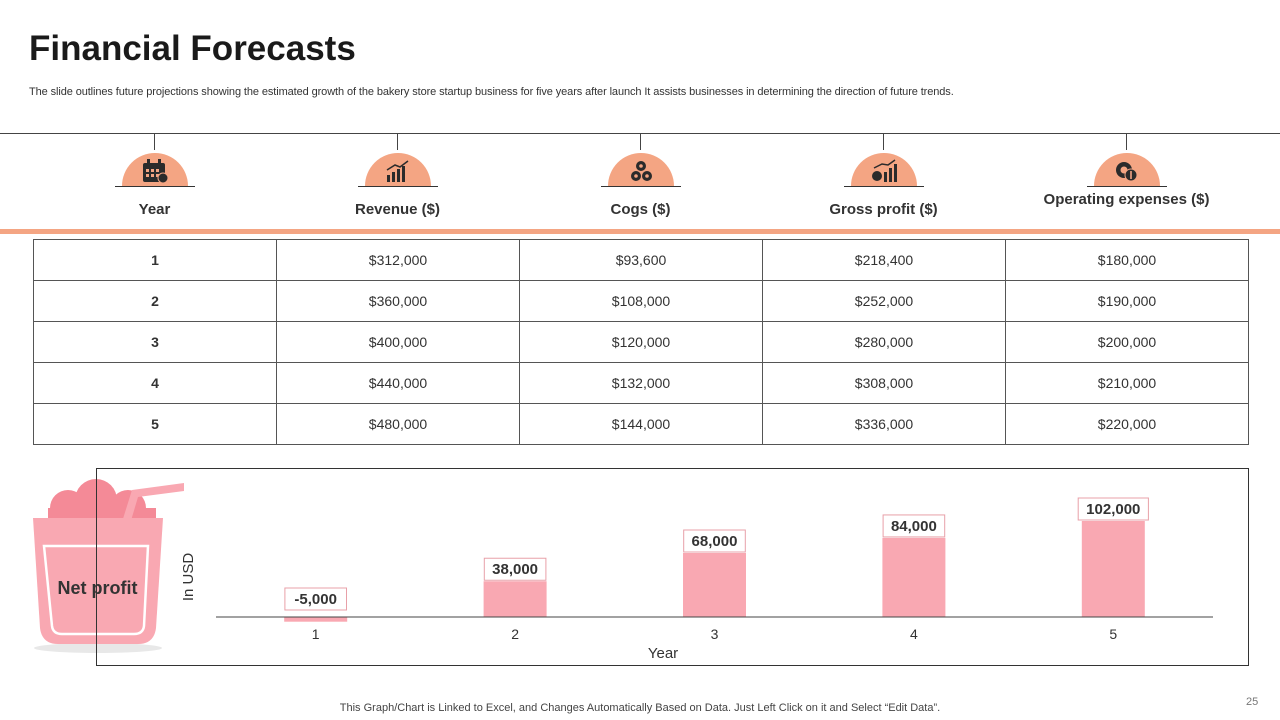 The width and height of the screenshot is (1280, 720). I want to click on dollar-gear-icon-badge, so click(1127, 169).